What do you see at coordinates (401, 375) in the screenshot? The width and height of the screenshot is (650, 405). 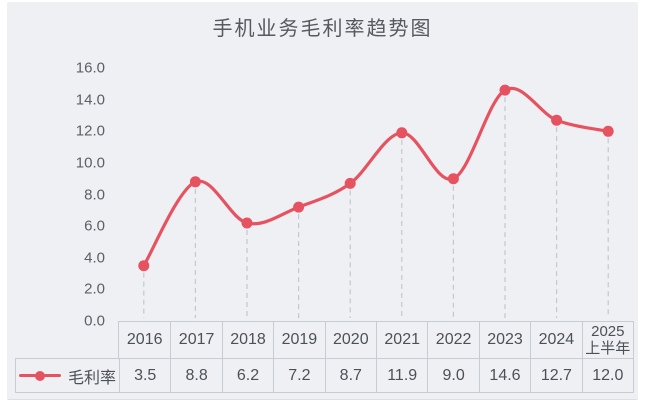 I see `table-value-cell: 11.9` at bounding box center [401, 375].